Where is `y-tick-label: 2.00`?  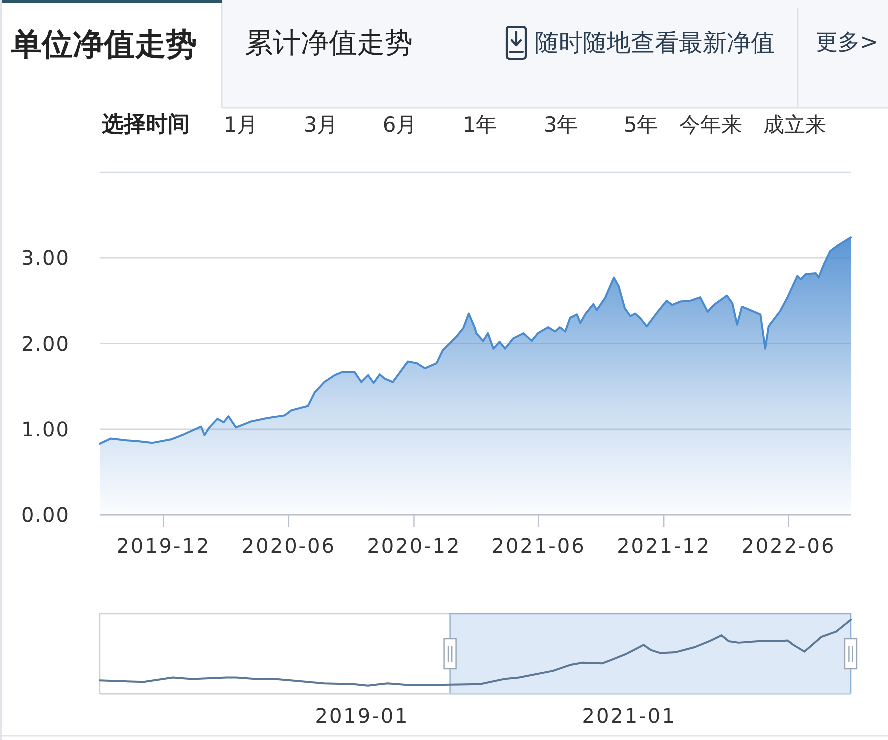
y-tick-label: 2.00 is located at coordinates (45, 344).